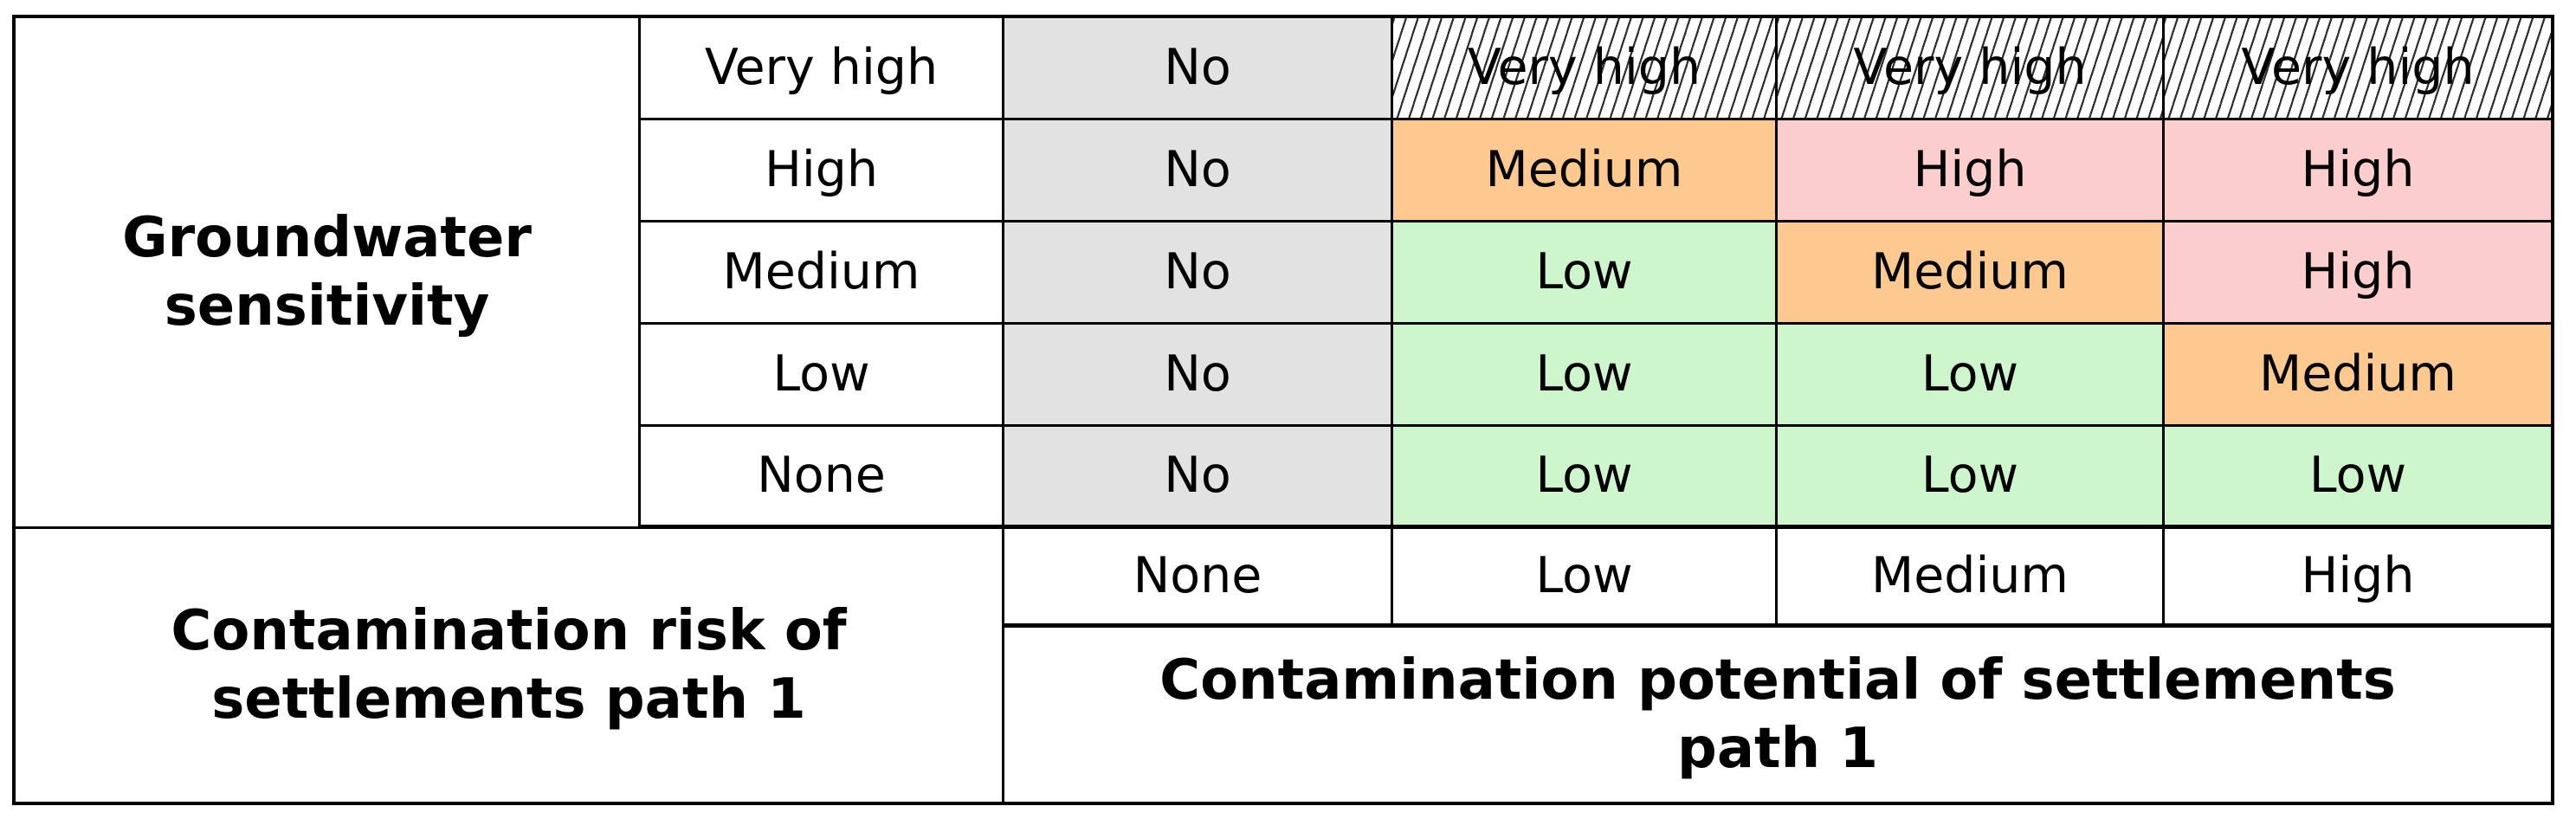 The height and width of the screenshot is (819, 2576). Describe the element at coordinates (822, 273) in the screenshot. I see `row-label-medium: Medium` at that location.